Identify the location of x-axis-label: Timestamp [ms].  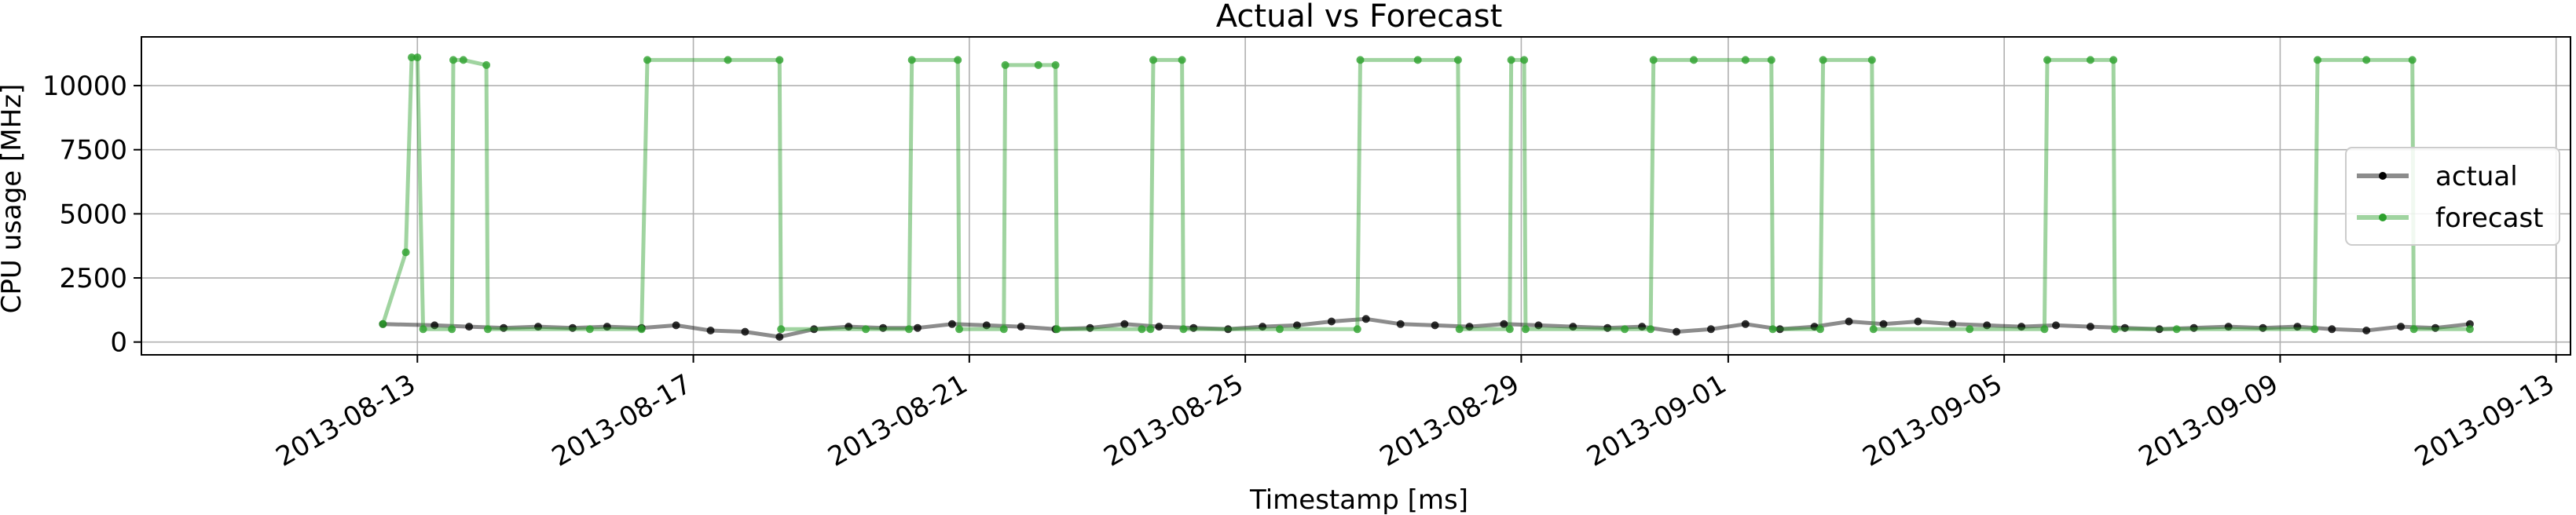
(1358, 499).